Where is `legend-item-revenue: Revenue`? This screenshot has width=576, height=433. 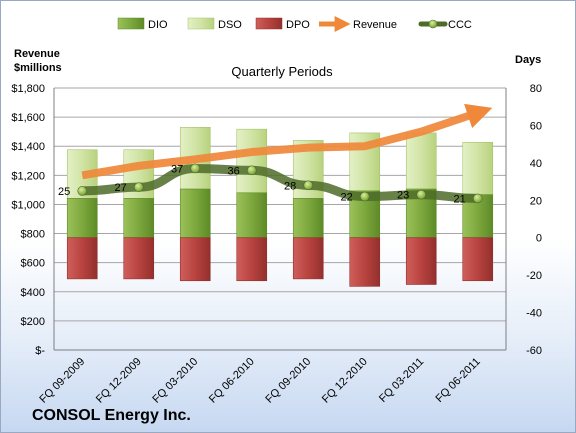 legend-item-revenue: Revenue is located at coordinates (358, 24).